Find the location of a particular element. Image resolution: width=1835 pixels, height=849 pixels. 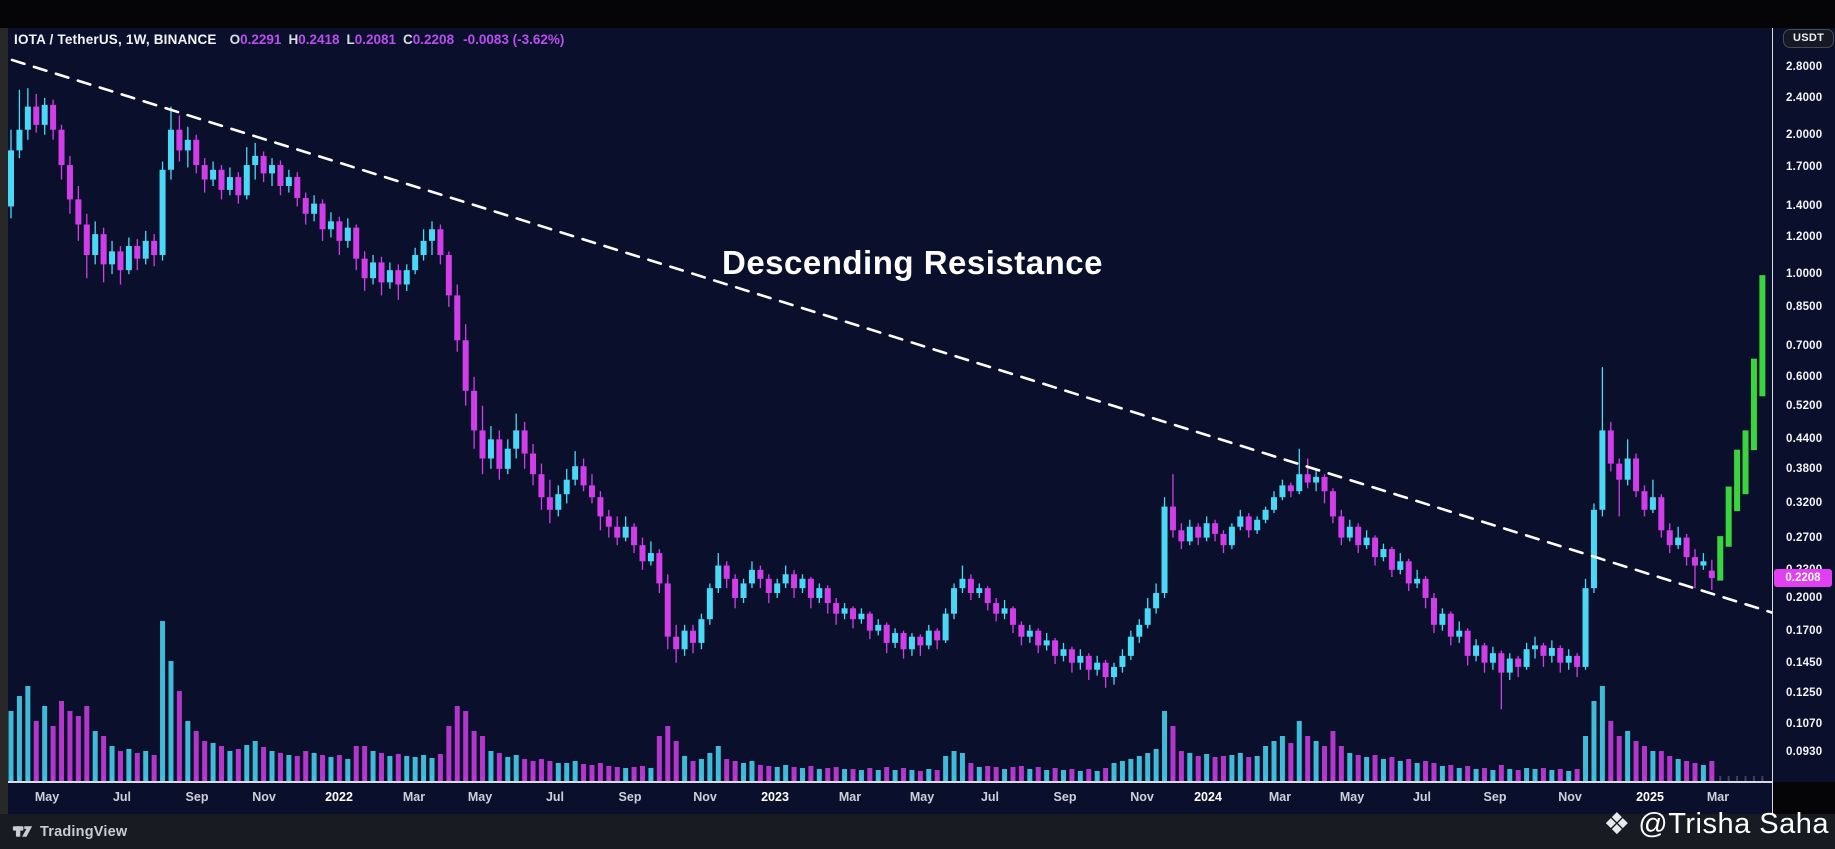

currency-toggle-button: USDT is located at coordinates (1809, 38).